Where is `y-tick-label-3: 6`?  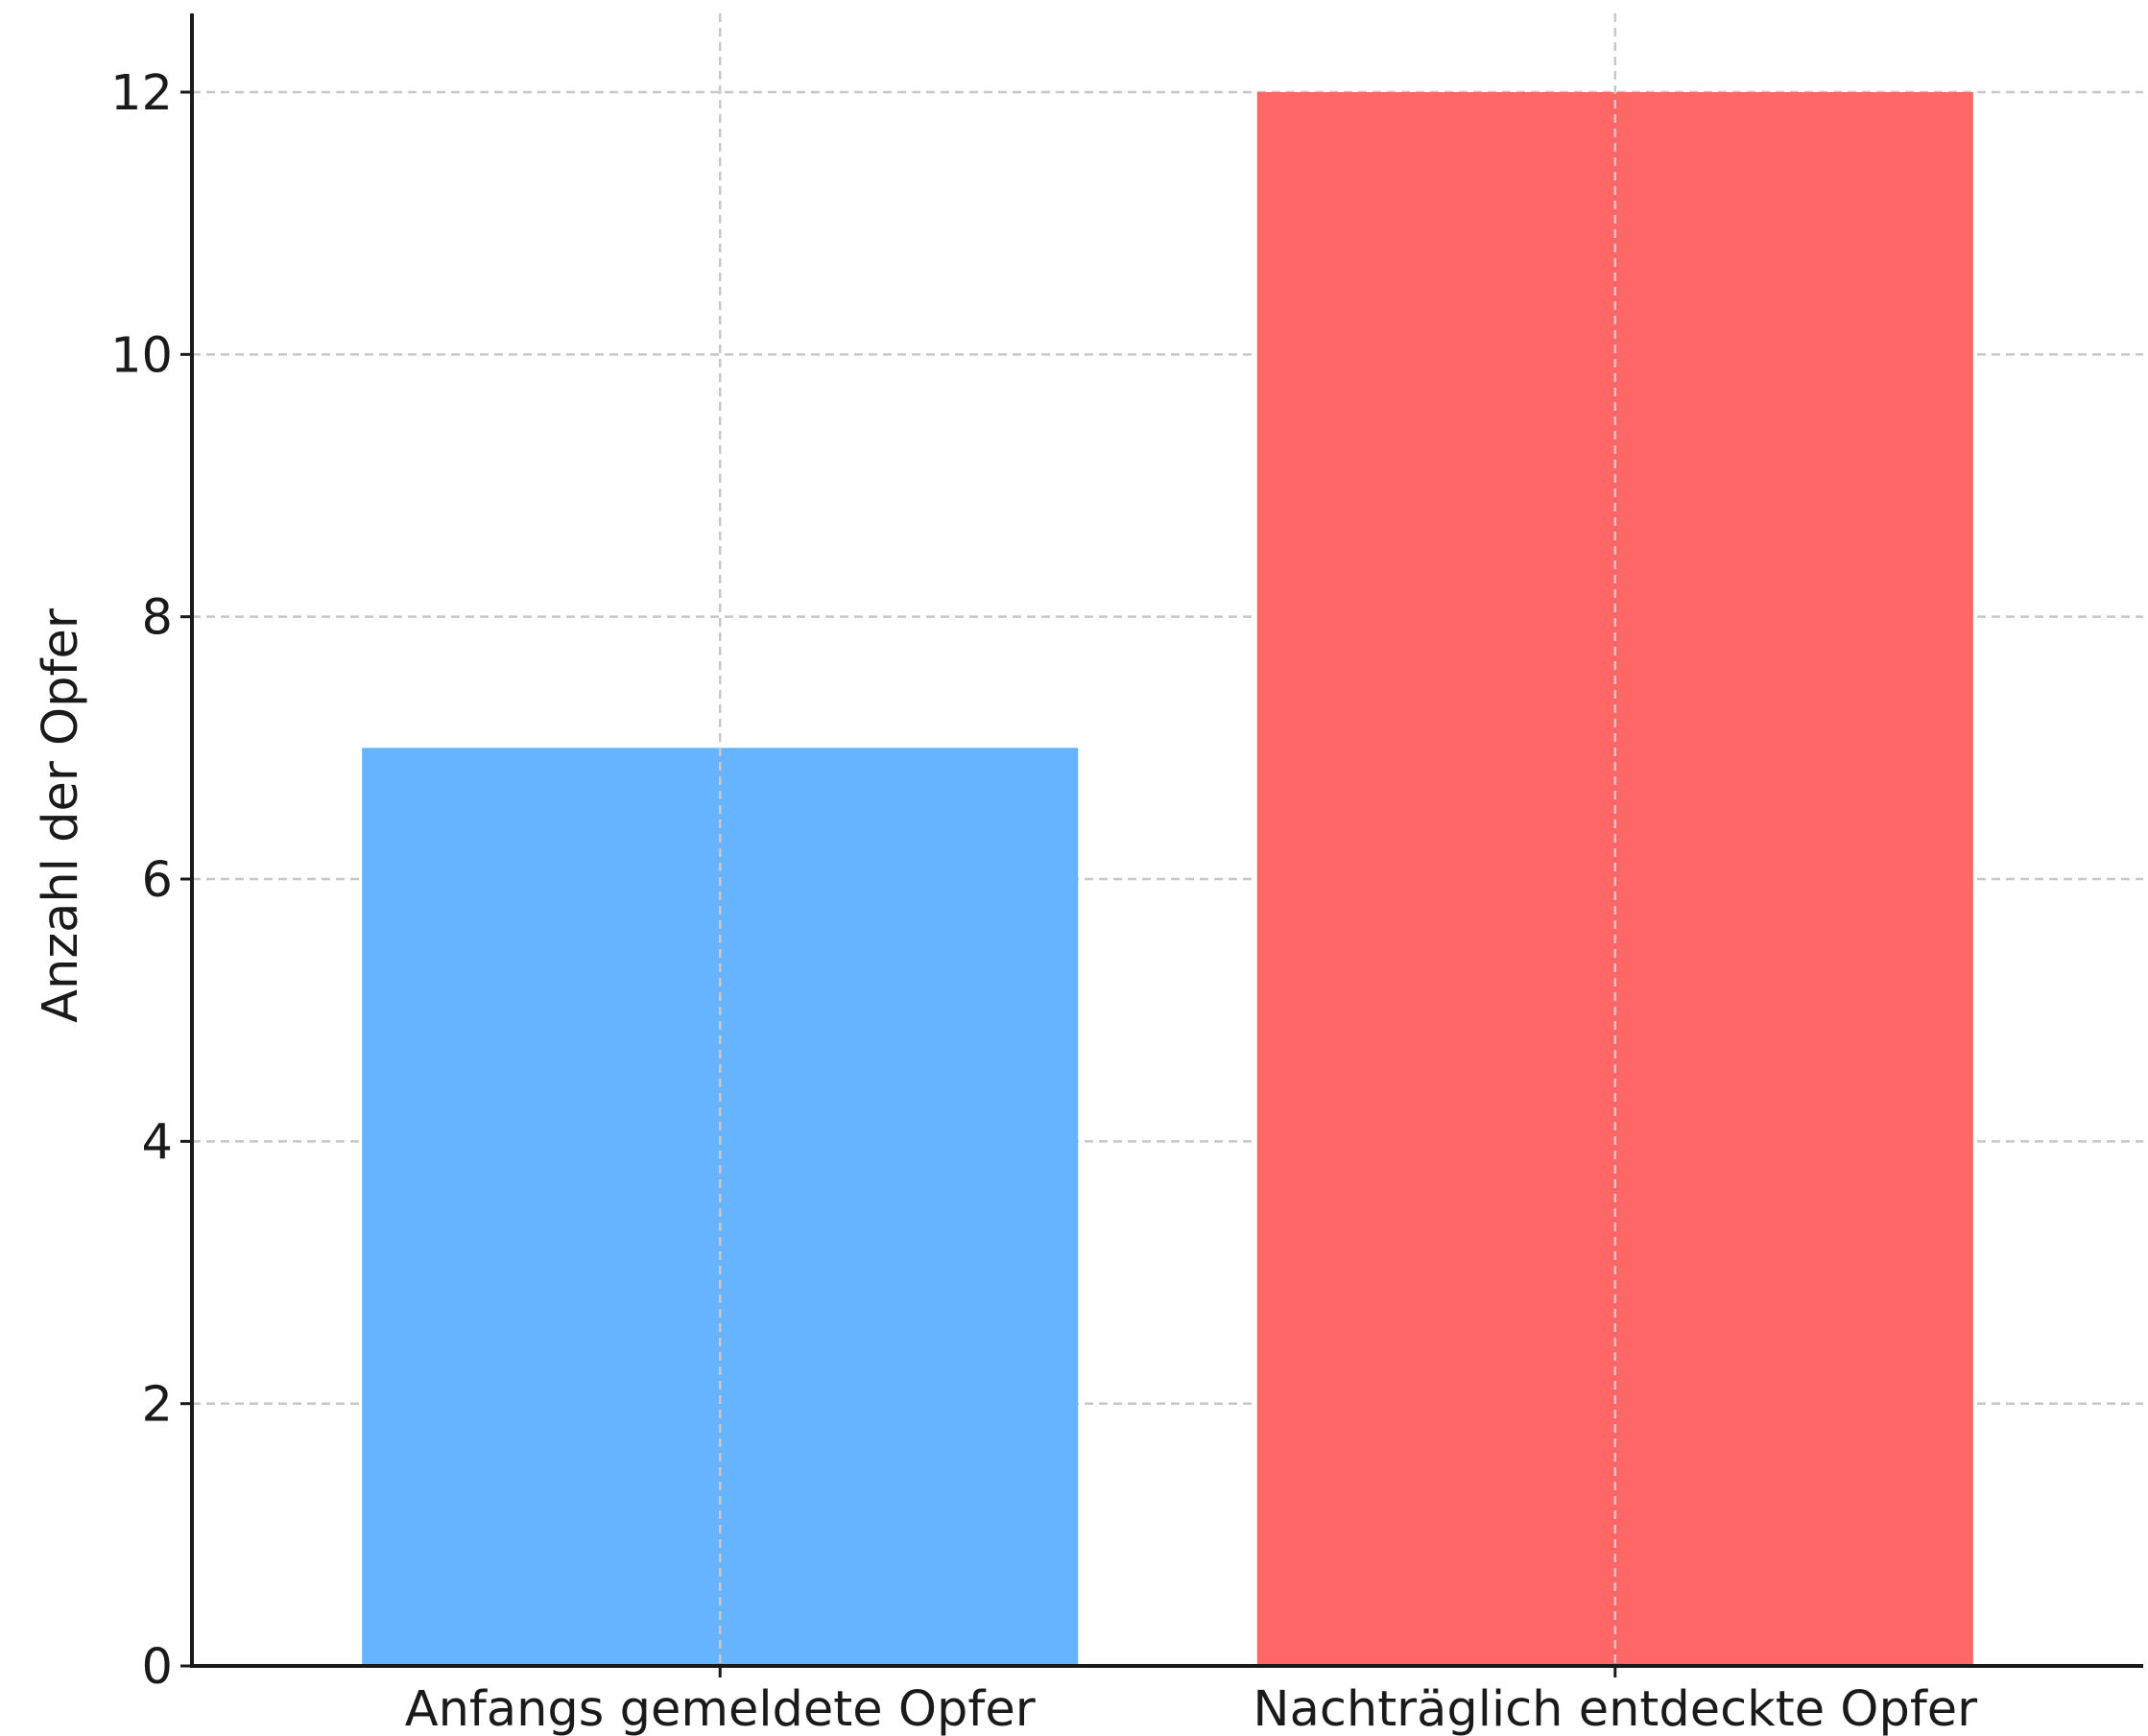
y-tick-label-3: 6 is located at coordinates (157, 880).